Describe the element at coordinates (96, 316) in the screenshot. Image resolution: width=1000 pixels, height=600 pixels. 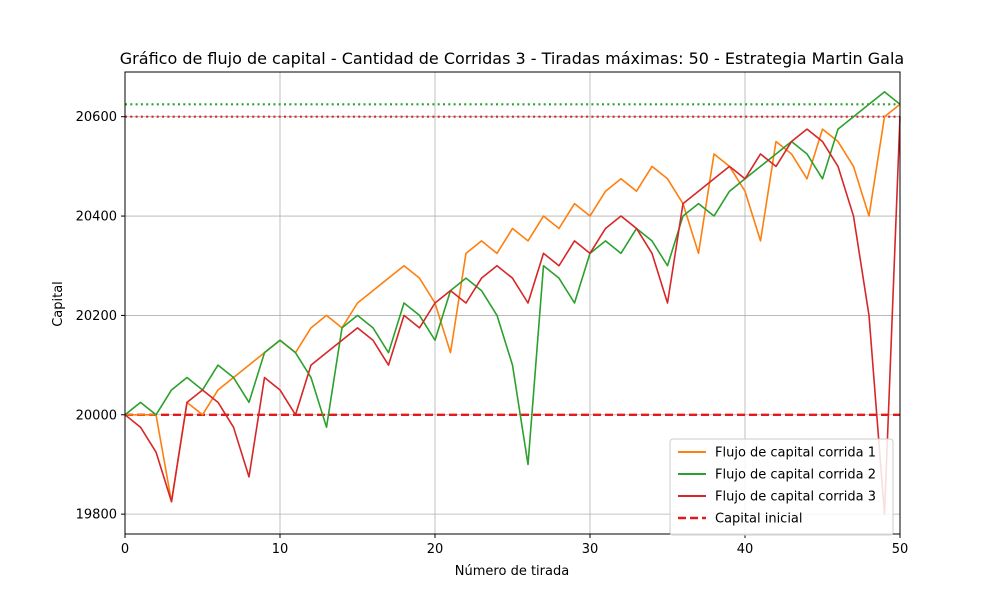
I see `y-tick-label: 20200` at that location.